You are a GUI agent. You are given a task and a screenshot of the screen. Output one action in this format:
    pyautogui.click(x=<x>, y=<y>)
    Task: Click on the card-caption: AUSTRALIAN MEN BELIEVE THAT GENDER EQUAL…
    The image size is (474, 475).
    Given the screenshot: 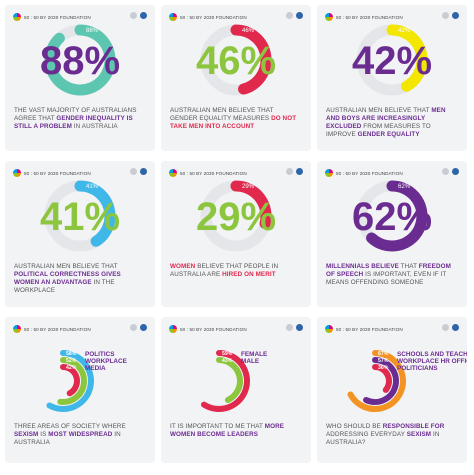 What is the action you would take?
    pyautogui.click(x=236, y=119)
    